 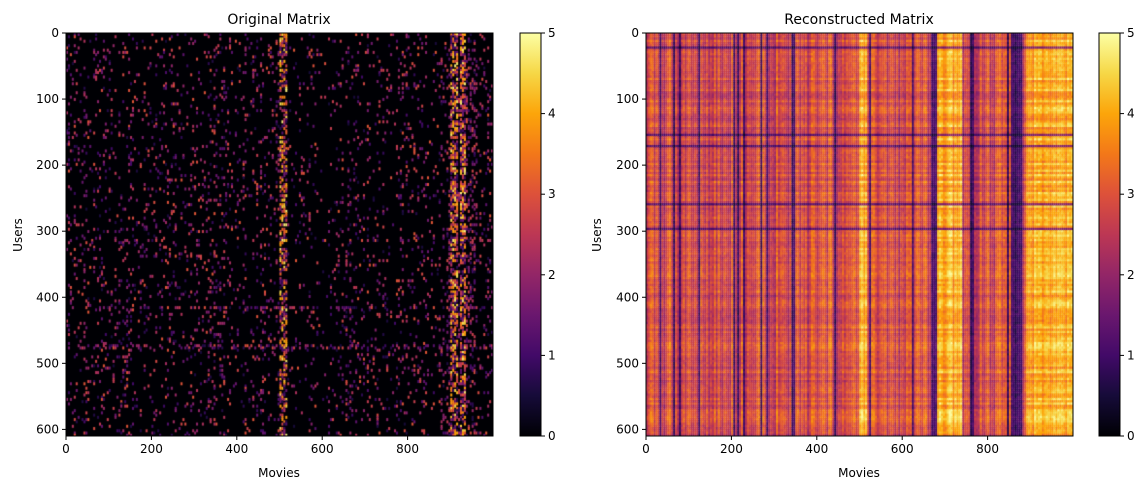 What do you see at coordinates (278, 20) in the screenshot?
I see `chart-title: Original Matrix` at bounding box center [278, 20].